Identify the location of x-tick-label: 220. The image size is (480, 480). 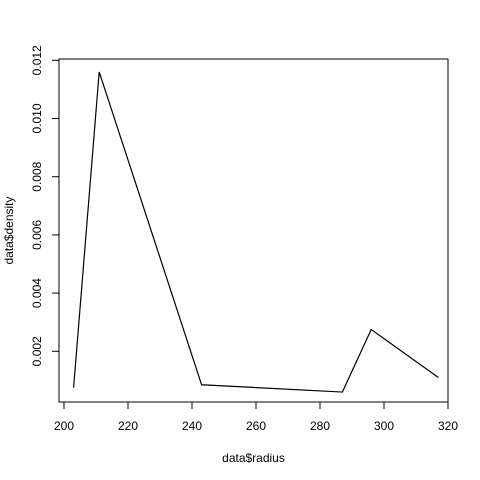
(128, 426).